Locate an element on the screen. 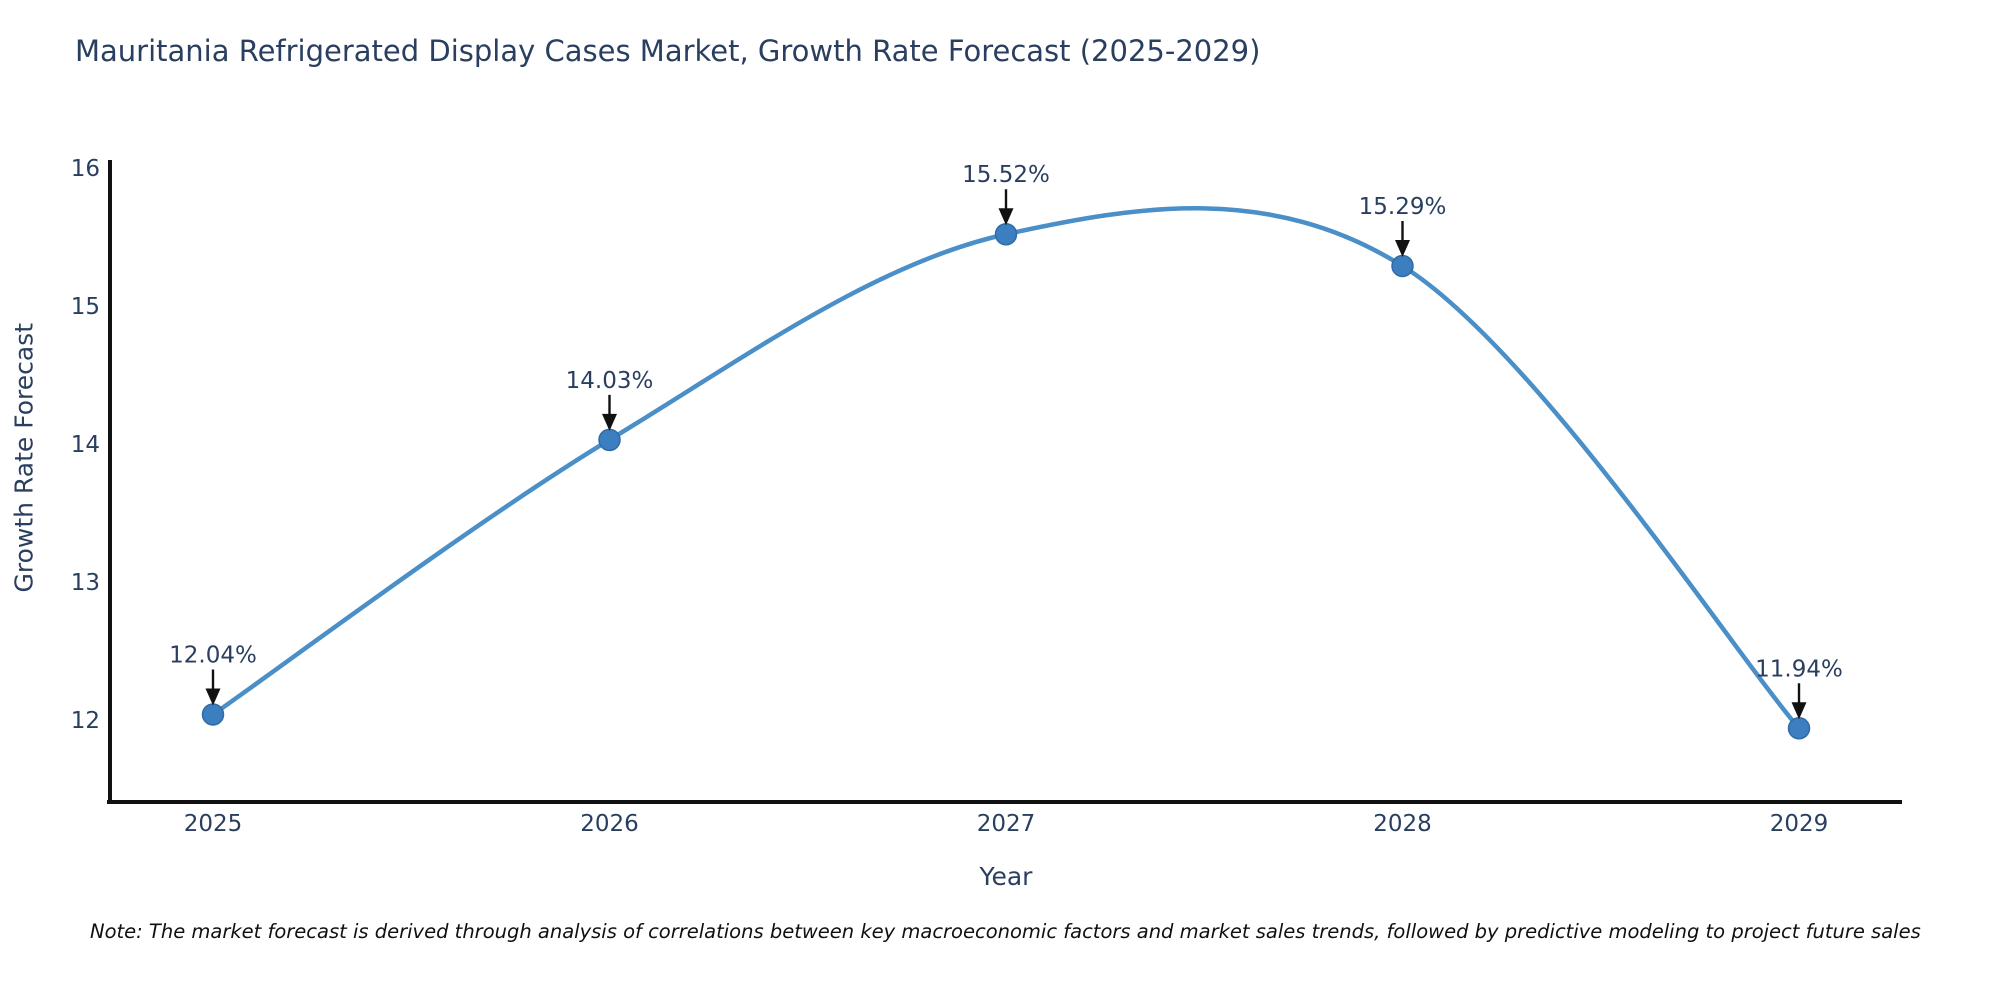 Image resolution: width=2000 pixels, height=1000 pixels. point-value-label: 15.29% is located at coordinates (1403, 207).